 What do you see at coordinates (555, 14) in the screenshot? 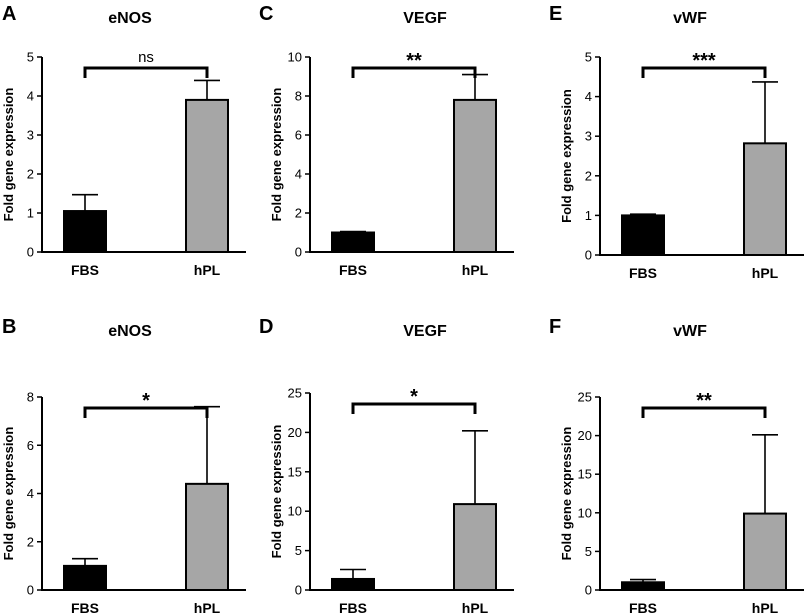
I see `panel-letter: E` at bounding box center [555, 14].